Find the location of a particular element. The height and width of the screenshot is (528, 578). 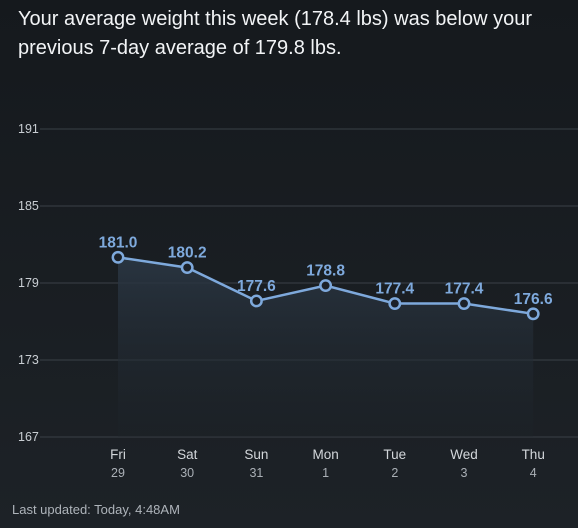

x-tick-date: 31 is located at coordinates (256, 473).